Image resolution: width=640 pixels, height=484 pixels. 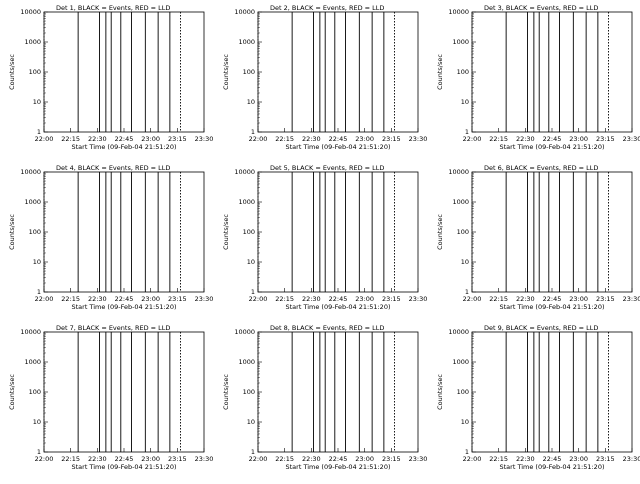 What do you see at coordinates (113, 8) in the screenshot?
I see `chart-title: Det 1, BLACK = Events, RED = LLD` at bounding box center [113, 8].